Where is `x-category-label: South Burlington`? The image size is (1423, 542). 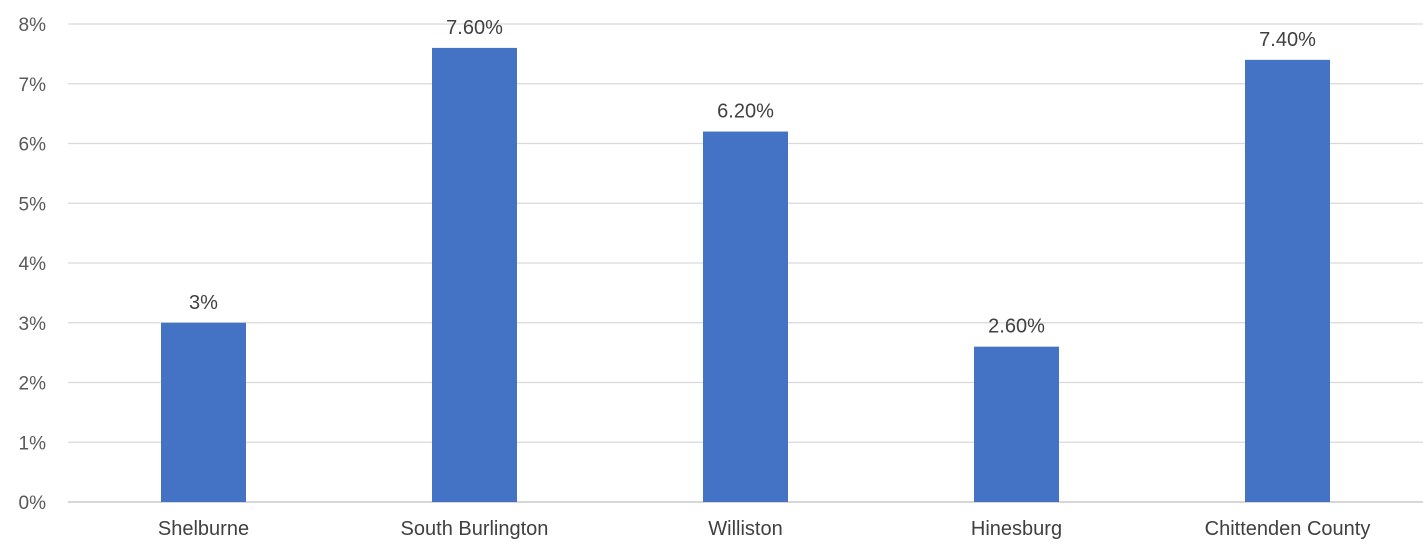 x-category-label: South Burlington is located at coordinates (475, 529).